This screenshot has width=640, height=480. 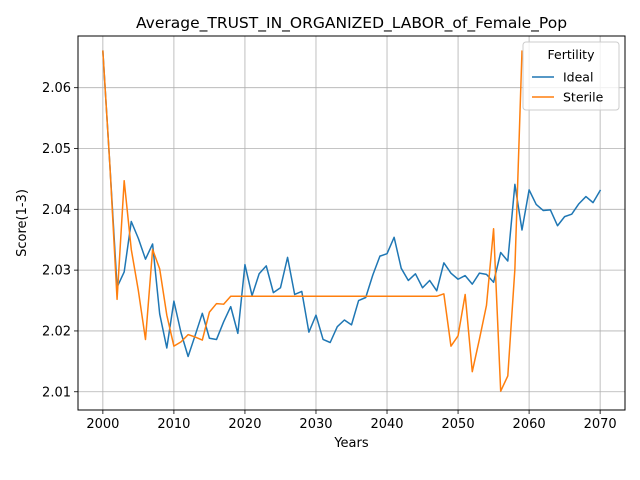 What do you see at coordinates (173, 424) in the screenshot?
I see `x-tick-label: 2010` at bounding box center [173, 424].